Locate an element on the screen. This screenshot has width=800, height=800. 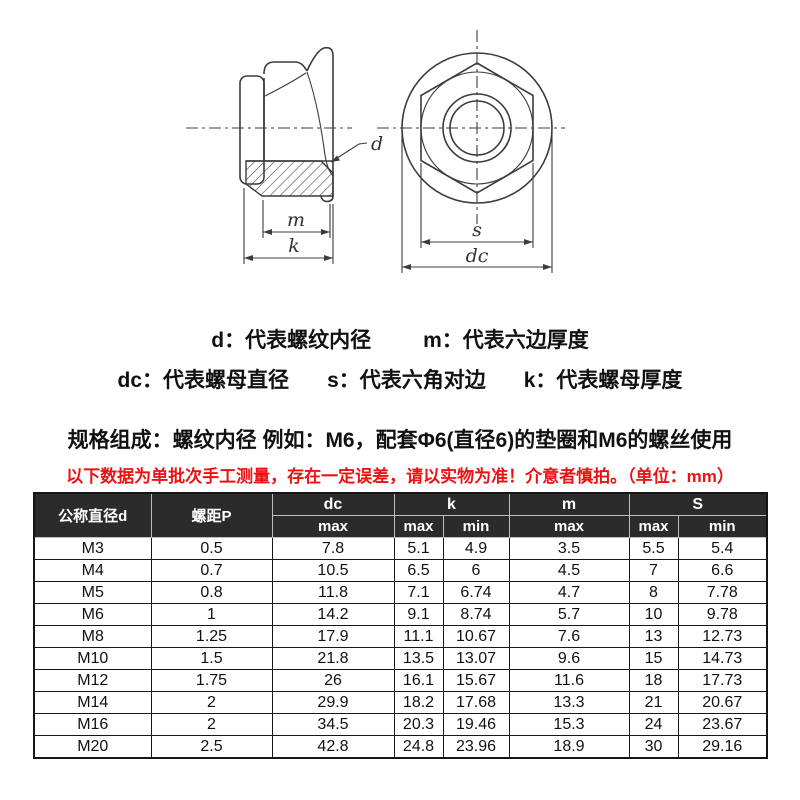
spec-cell: 15.67 is located at coordinates (476, 680).